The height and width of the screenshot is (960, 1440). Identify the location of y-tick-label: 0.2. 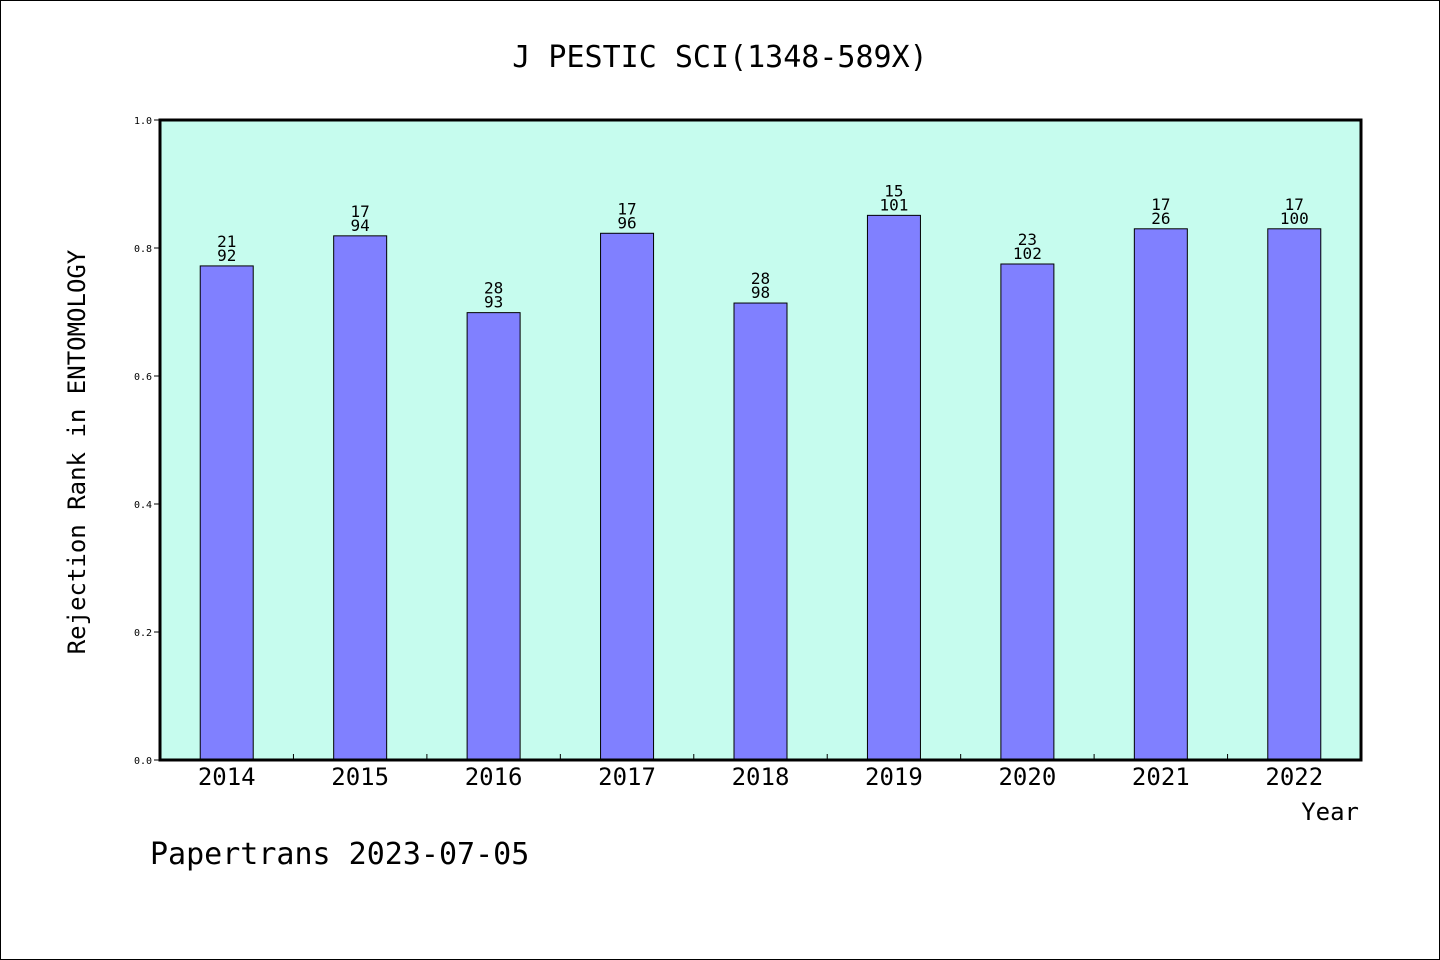
(143, 633).